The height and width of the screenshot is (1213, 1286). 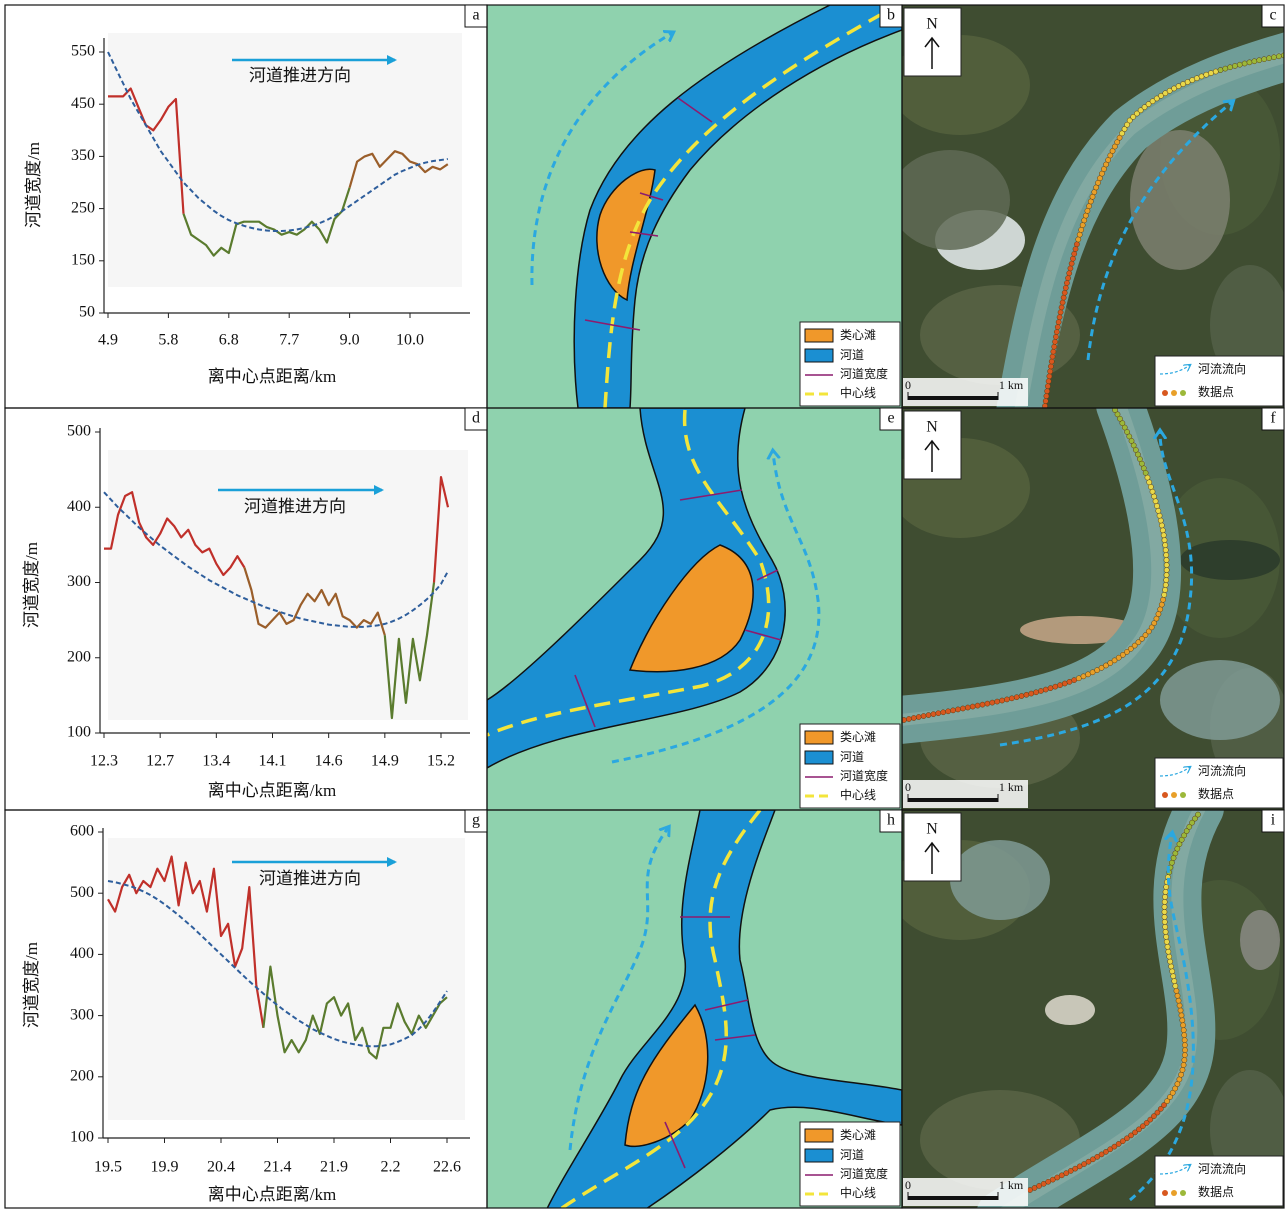 I want to click on mid-channel-bar, so click(x=666, y=1075).